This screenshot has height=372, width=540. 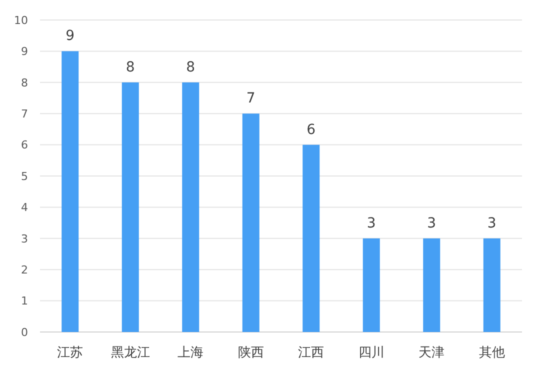 I want to click on data-label: 7, so click(x=251, y=98).